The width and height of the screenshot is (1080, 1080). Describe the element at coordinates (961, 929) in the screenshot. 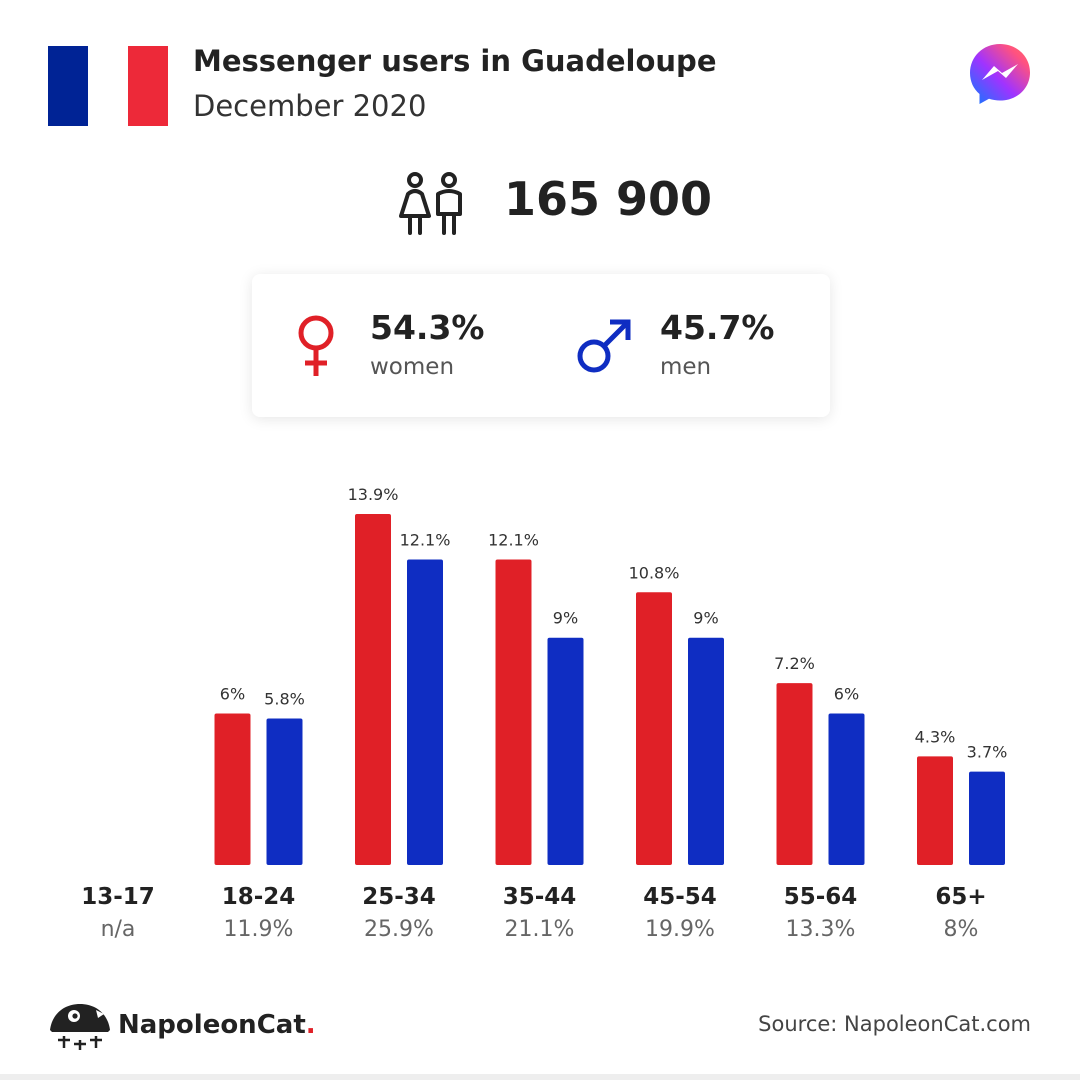

I see `age-share-65+: 8%` at that location.